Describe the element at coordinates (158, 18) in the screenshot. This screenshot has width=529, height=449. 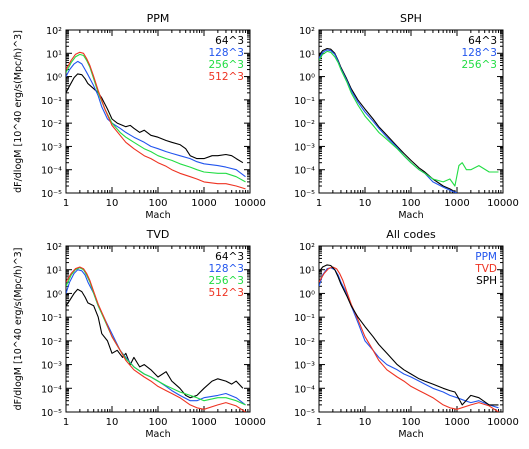
I see `chart-title: PPM` at that location.